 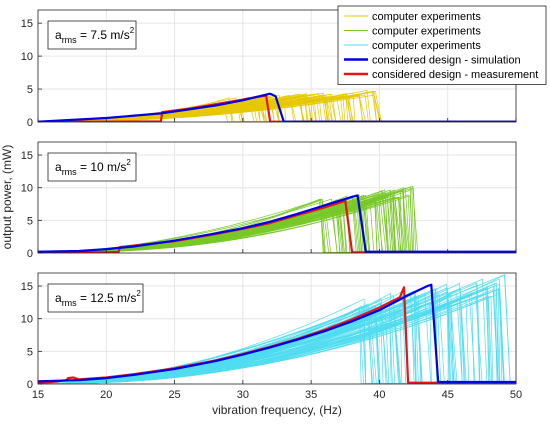 I want to click on annotation-label: arms = 7.5 m/s2, so click(x=95, y=35).